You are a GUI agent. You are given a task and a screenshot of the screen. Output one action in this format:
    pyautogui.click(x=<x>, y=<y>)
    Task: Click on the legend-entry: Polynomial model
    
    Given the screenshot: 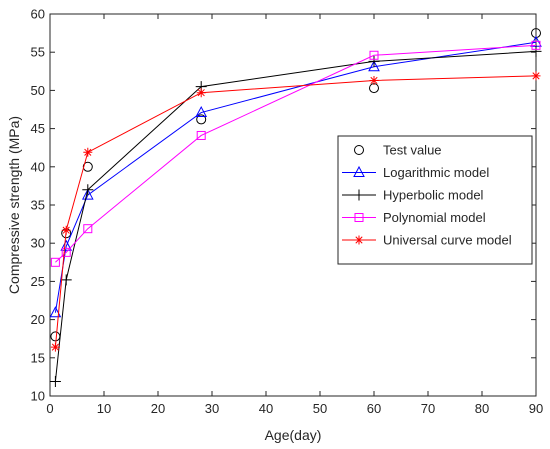 What is the action you would take?
    pyautogui.click(x=414, y=217)
    